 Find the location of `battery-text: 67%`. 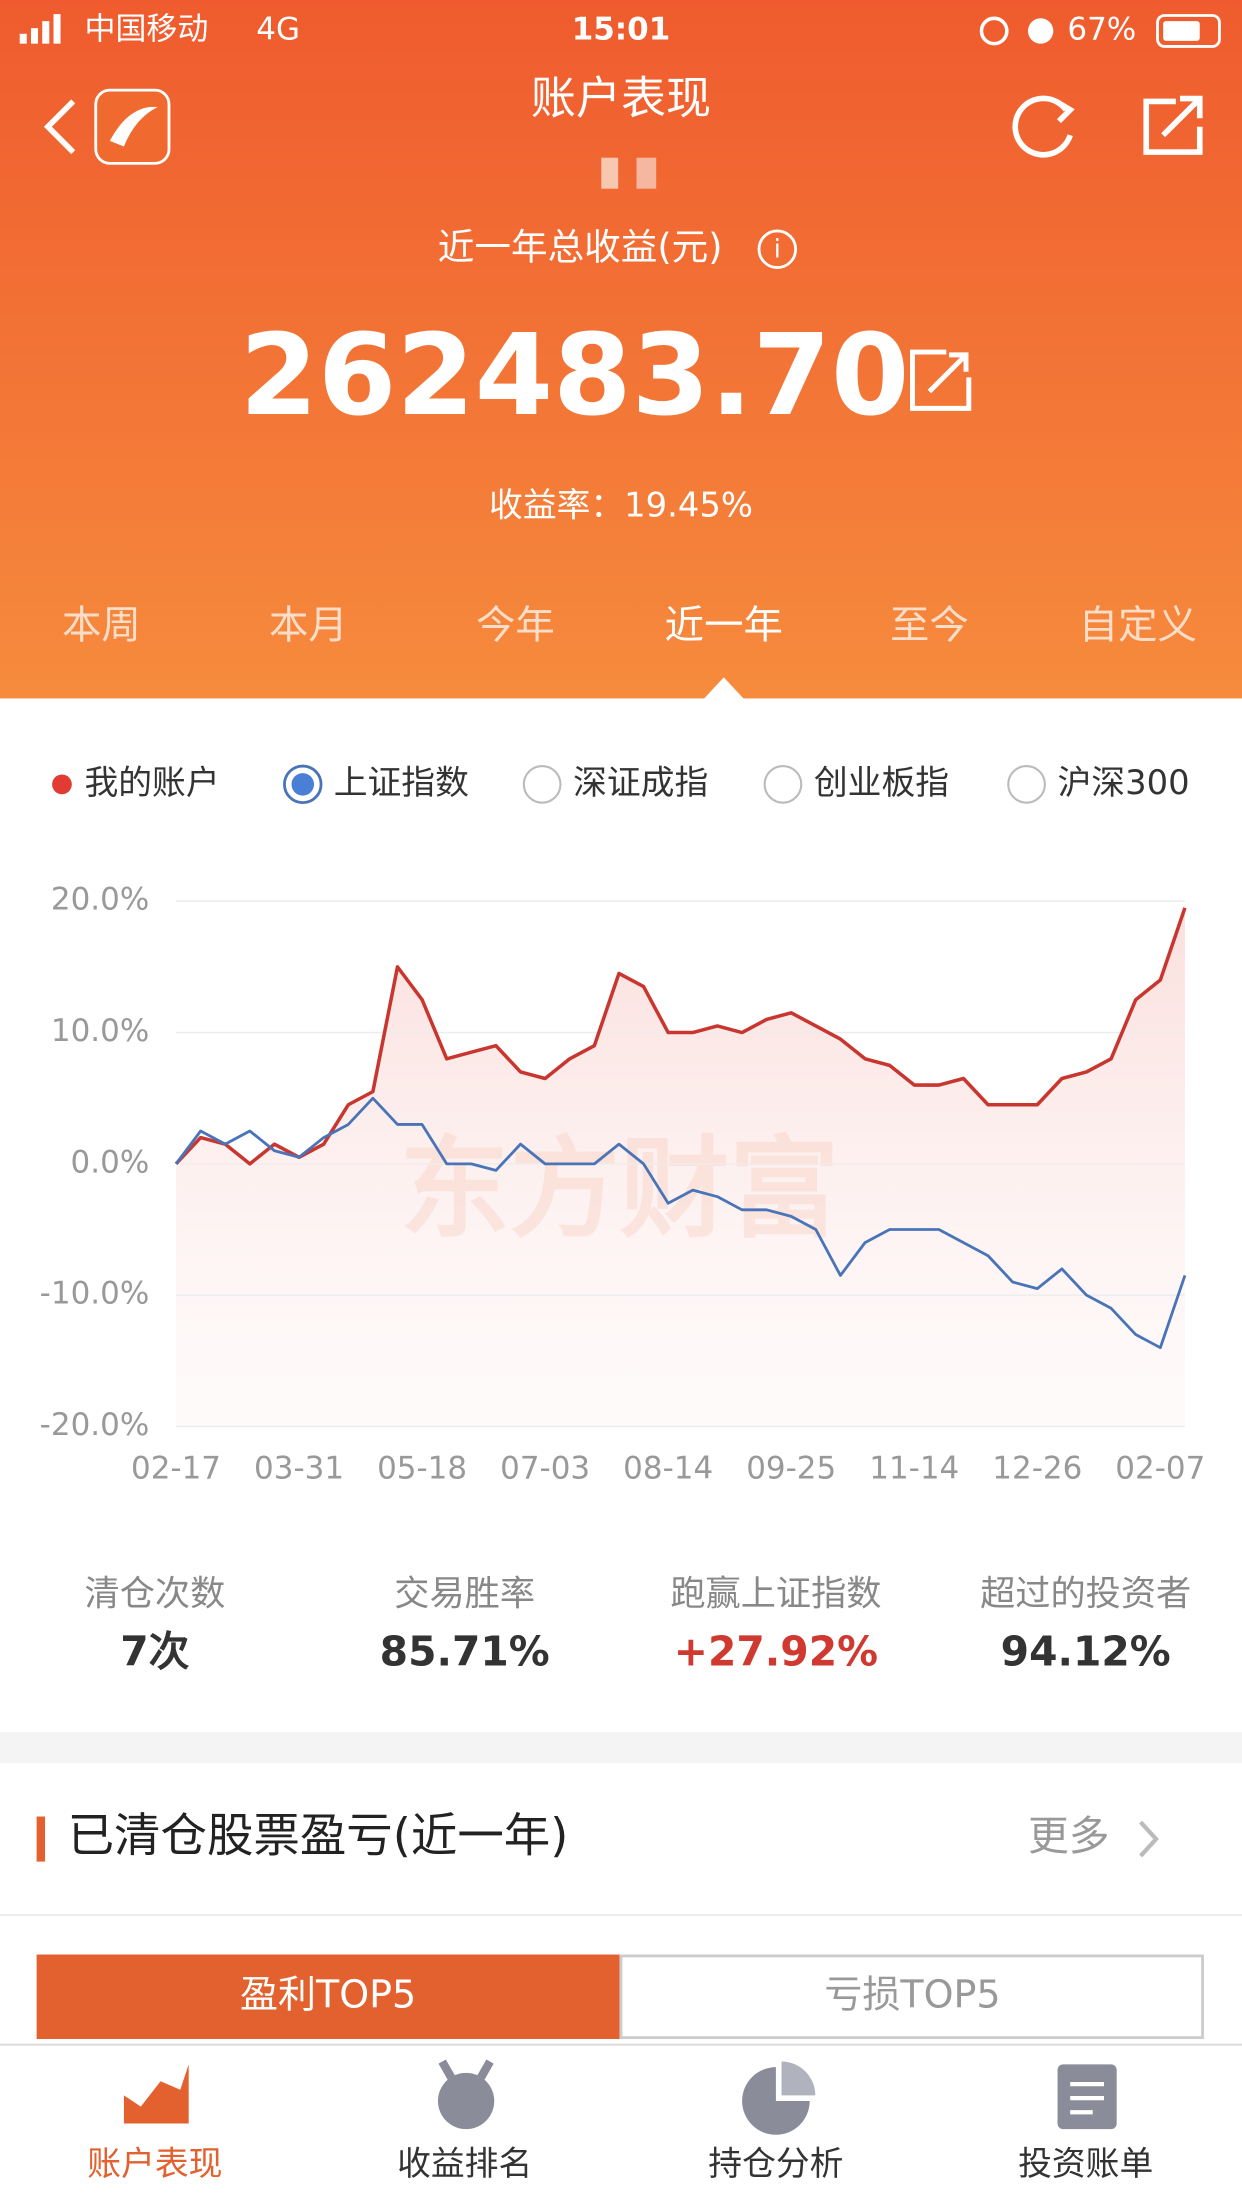

battery-text: 67% is located at coordinates (1101, 29).